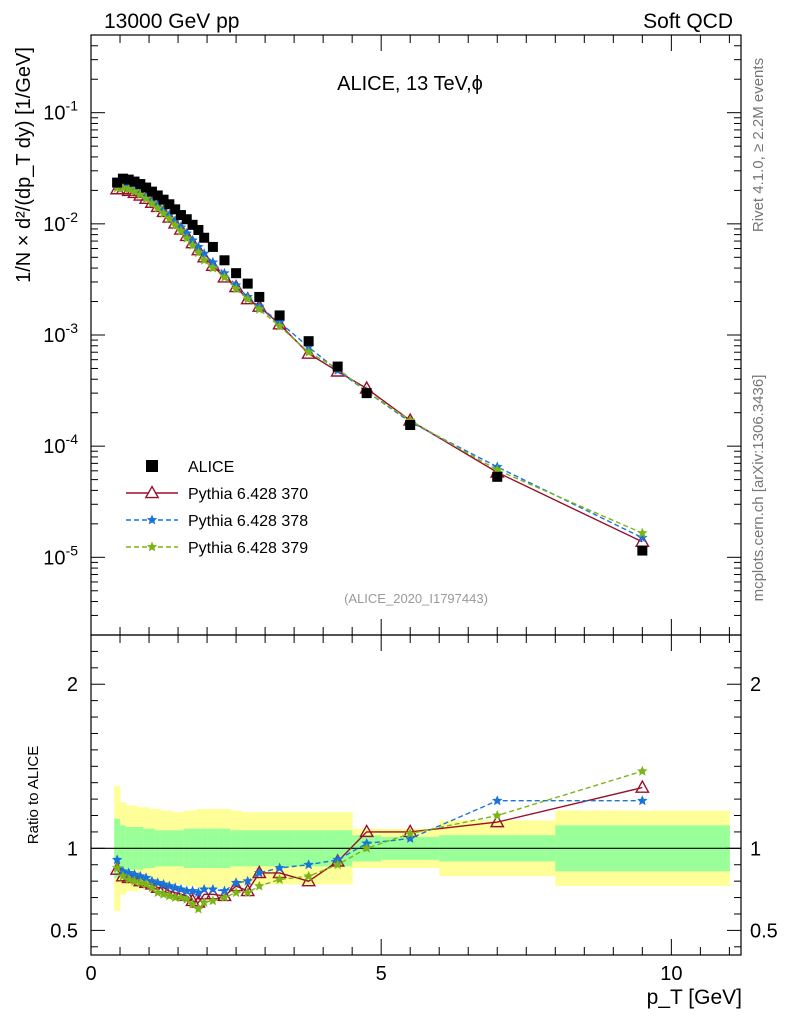 Image resolution: width=786 pixels, height=1024 pixels. What do you see at coordinates (671, 974) in the screenshot?
I see `x-tick-label: 10` at bounding box center [671, 974].